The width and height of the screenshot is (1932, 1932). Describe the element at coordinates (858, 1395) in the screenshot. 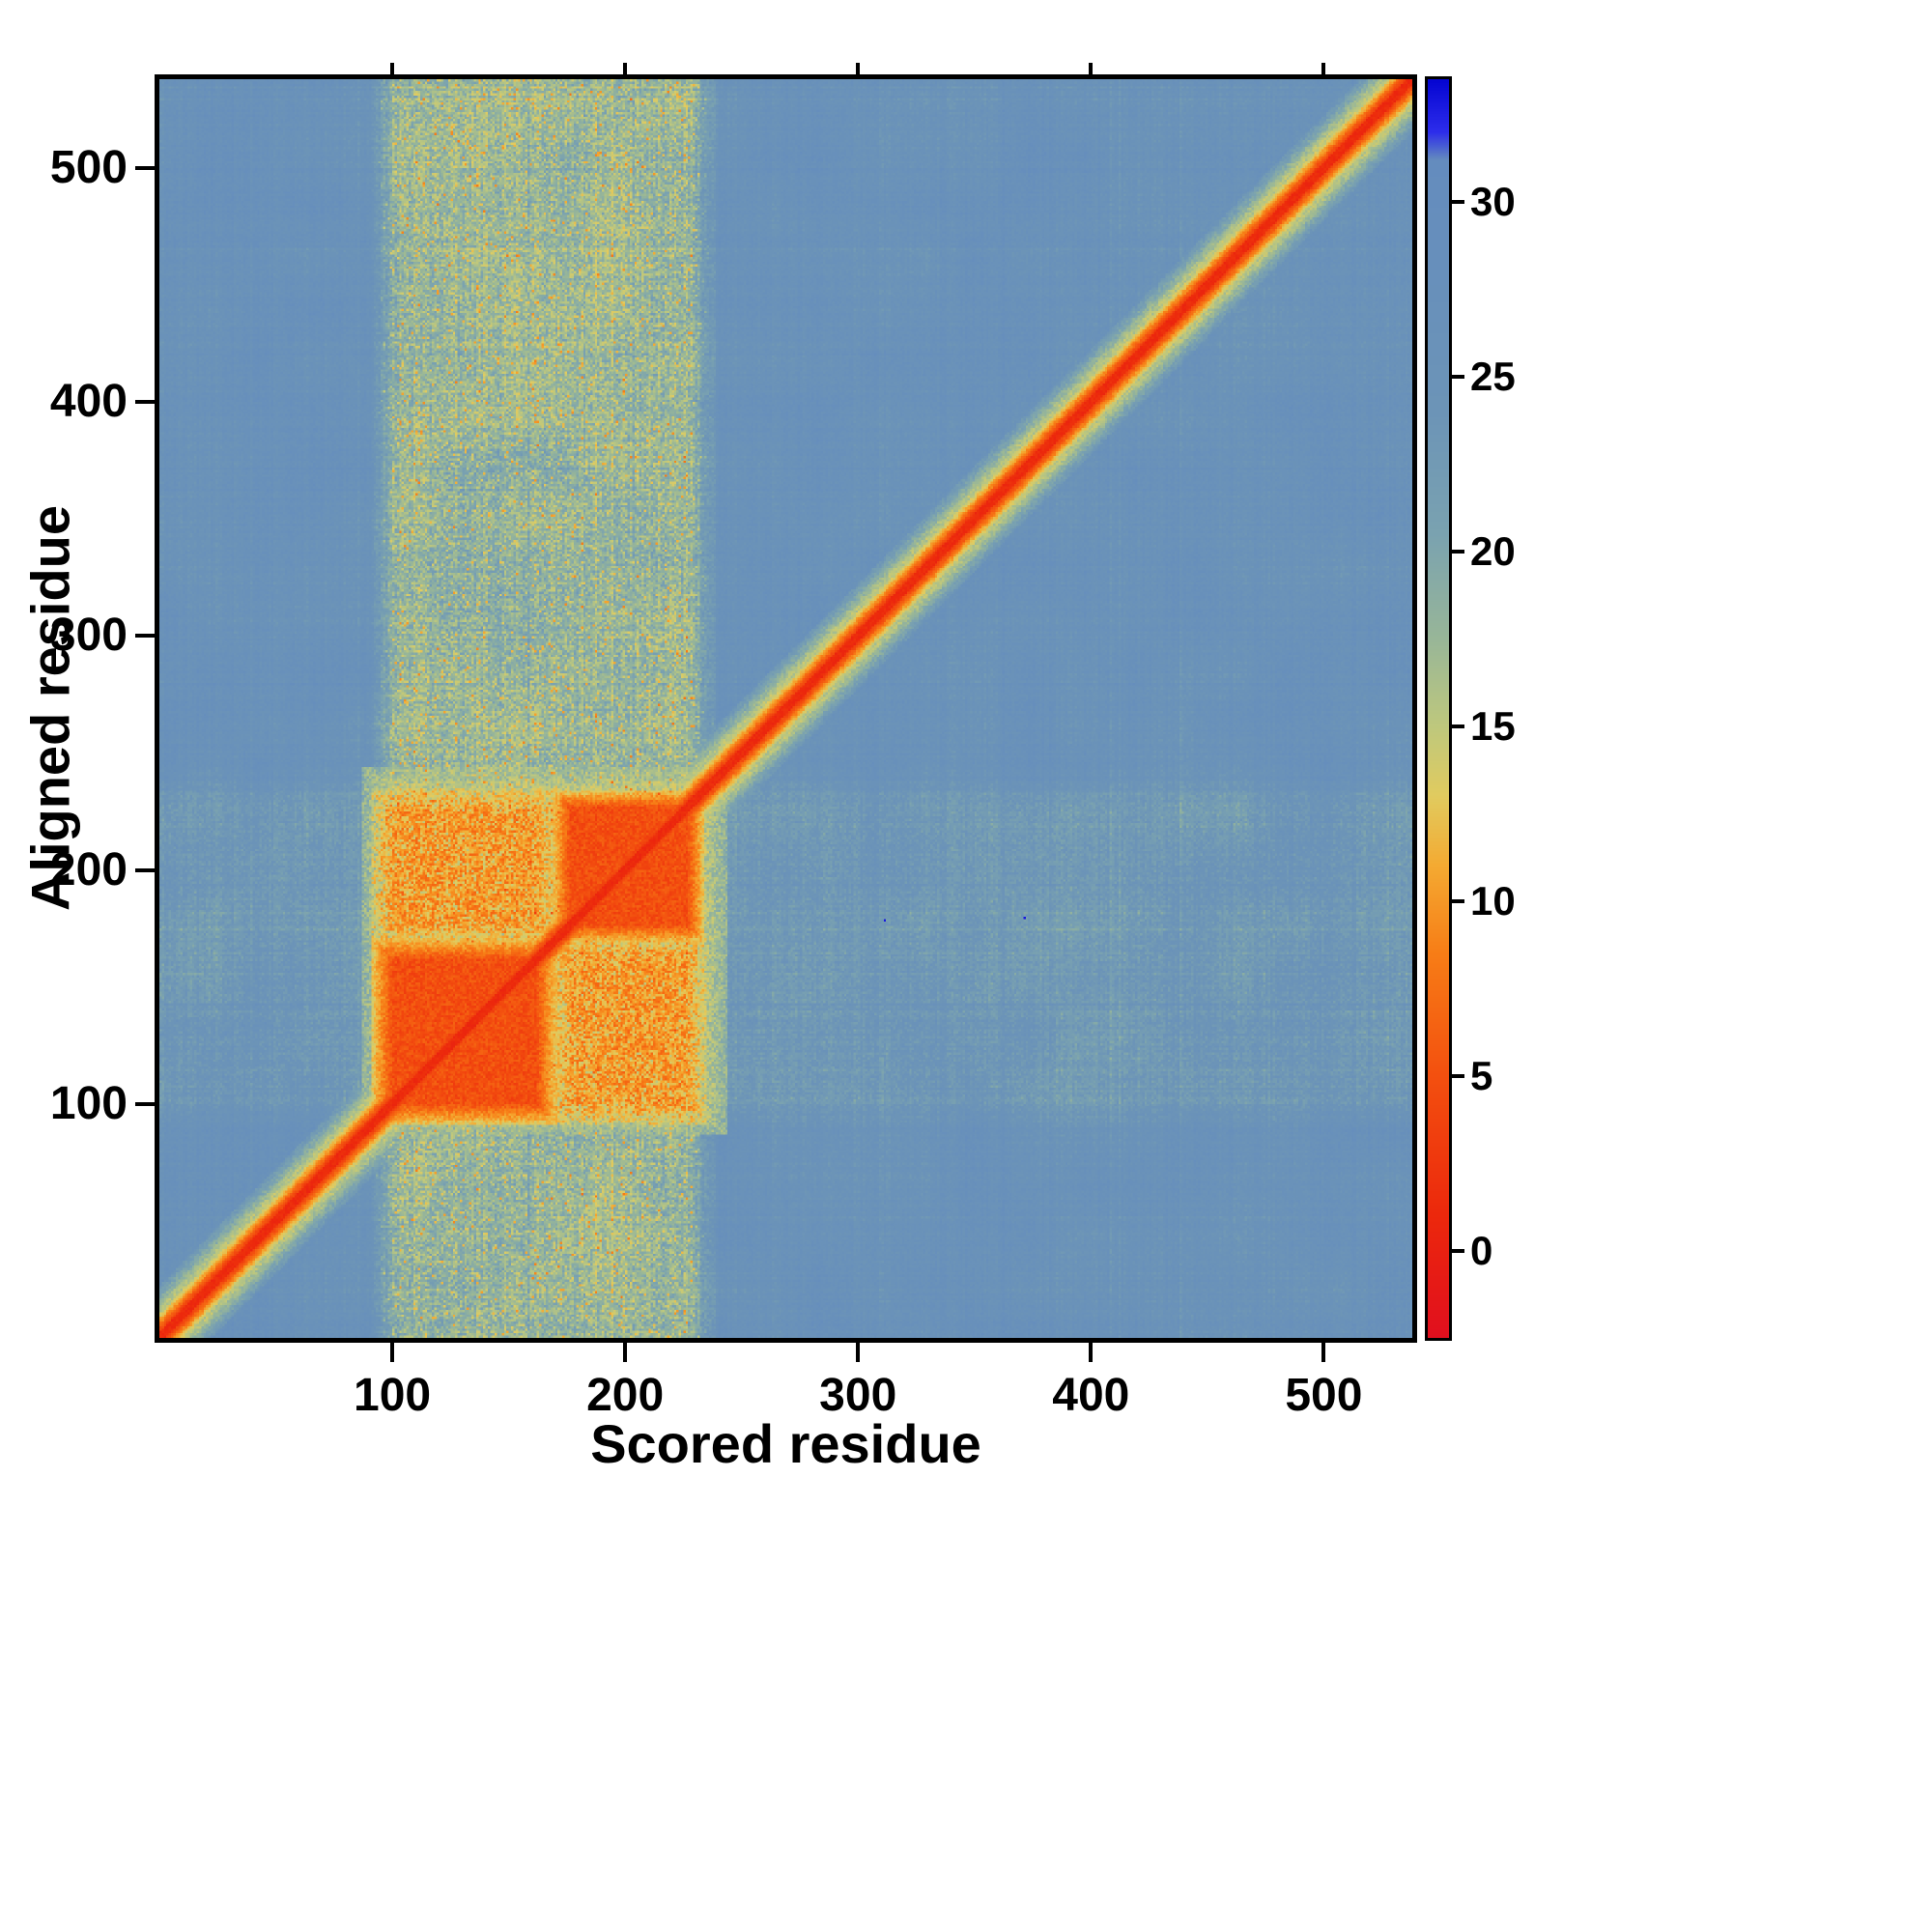

I see `x-tick-label: 300` at that location.